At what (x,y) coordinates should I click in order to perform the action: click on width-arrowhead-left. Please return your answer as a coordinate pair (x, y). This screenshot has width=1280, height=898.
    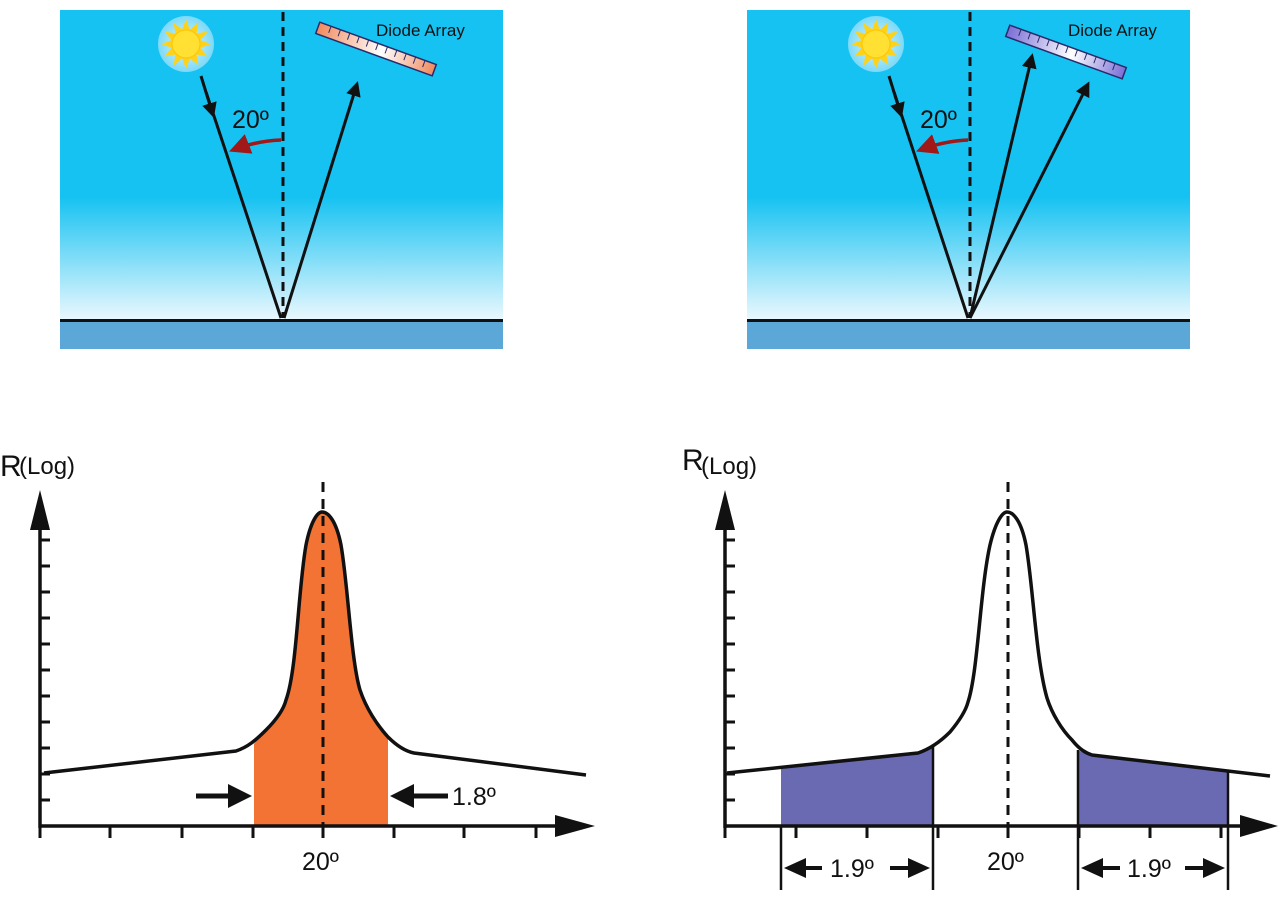
    Looking at the image, I should click on (240, 796).